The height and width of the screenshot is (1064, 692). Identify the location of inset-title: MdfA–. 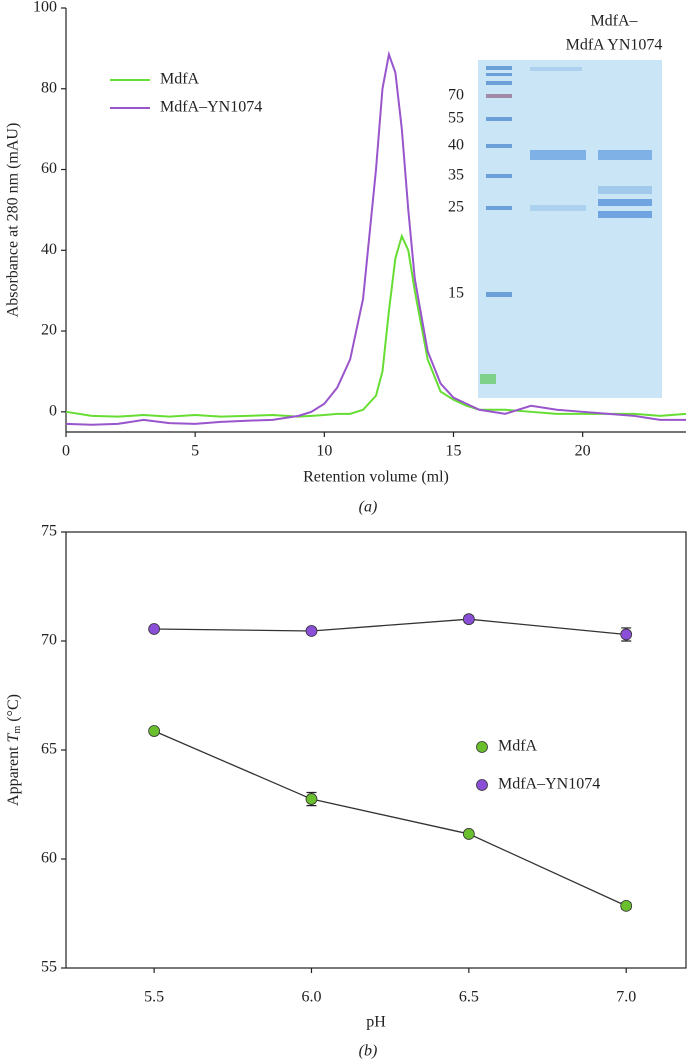
(614, 21).